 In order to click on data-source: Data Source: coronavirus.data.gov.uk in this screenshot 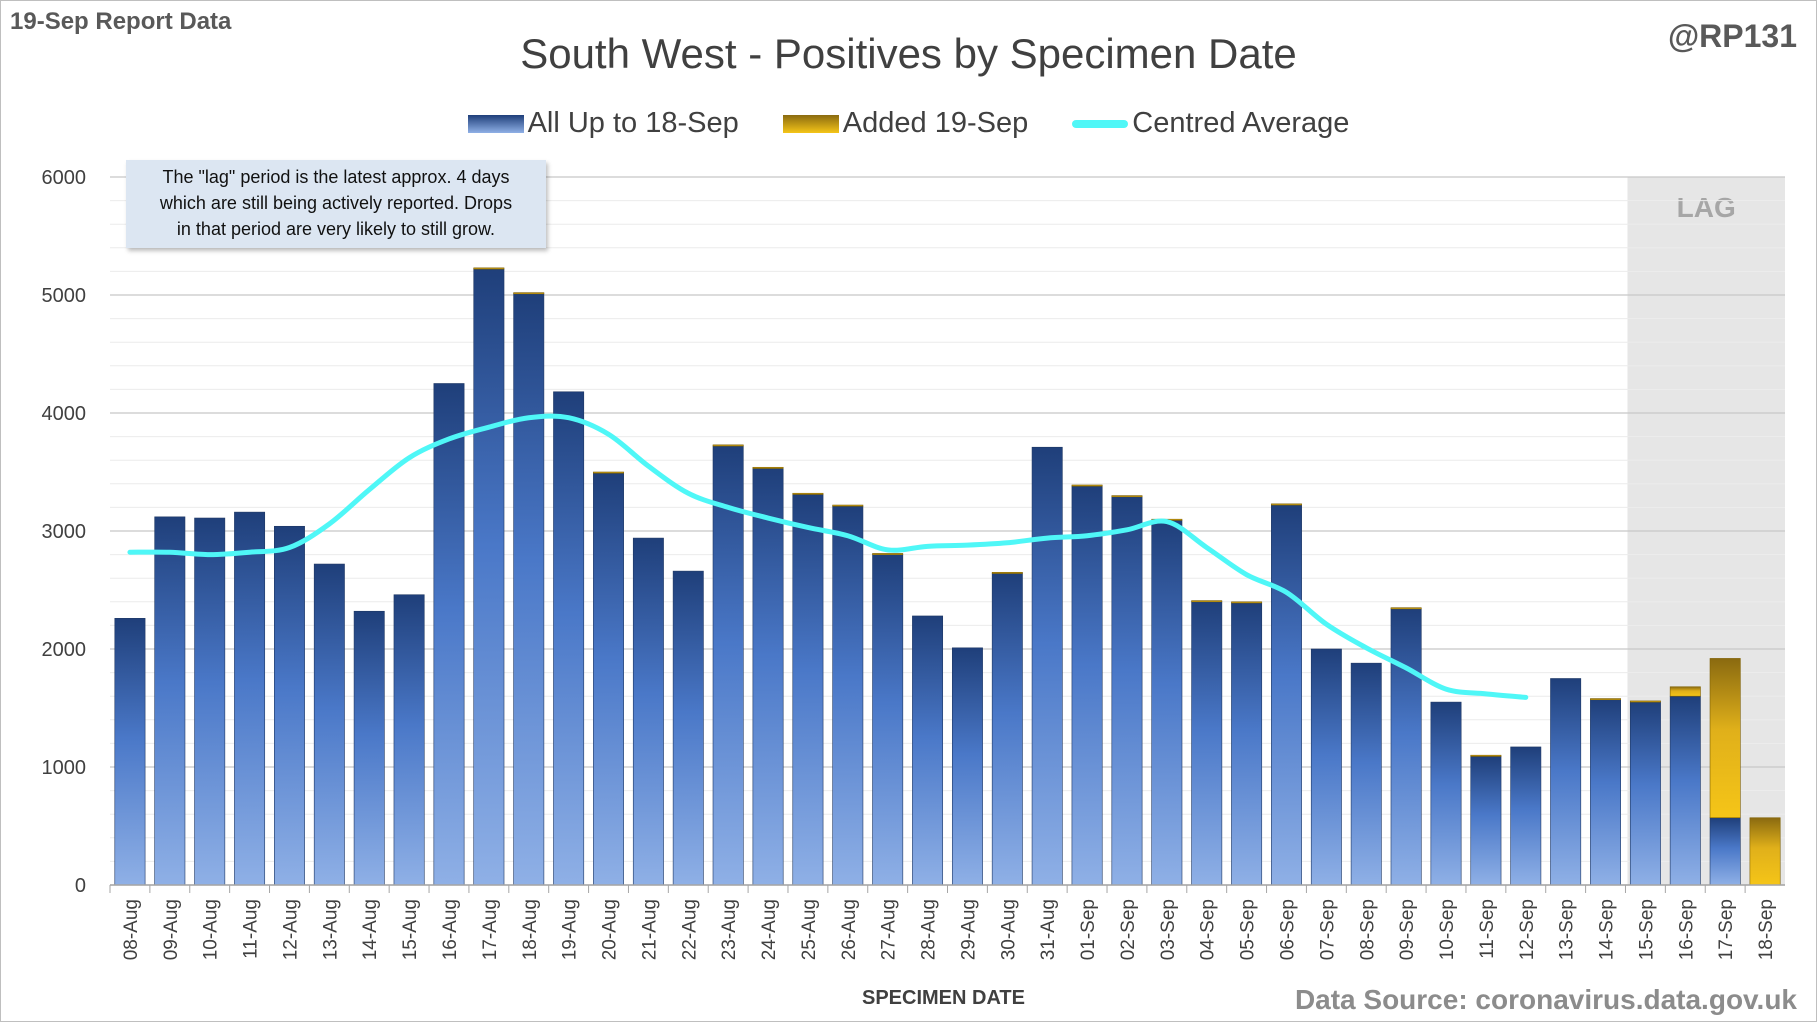, I will do `click(1545, 999)`.